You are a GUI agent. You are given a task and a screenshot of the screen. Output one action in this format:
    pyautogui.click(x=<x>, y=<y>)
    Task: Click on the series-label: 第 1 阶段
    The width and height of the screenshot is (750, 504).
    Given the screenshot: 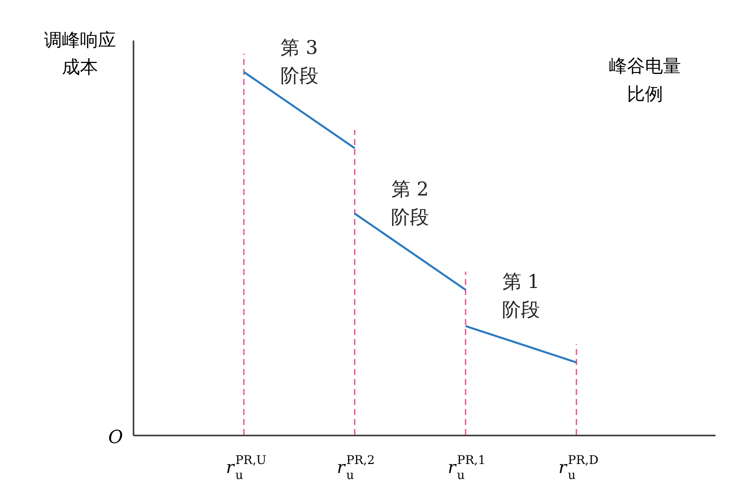 What is the action you would take?
    pyautogui.click(x=521, y=296)
    